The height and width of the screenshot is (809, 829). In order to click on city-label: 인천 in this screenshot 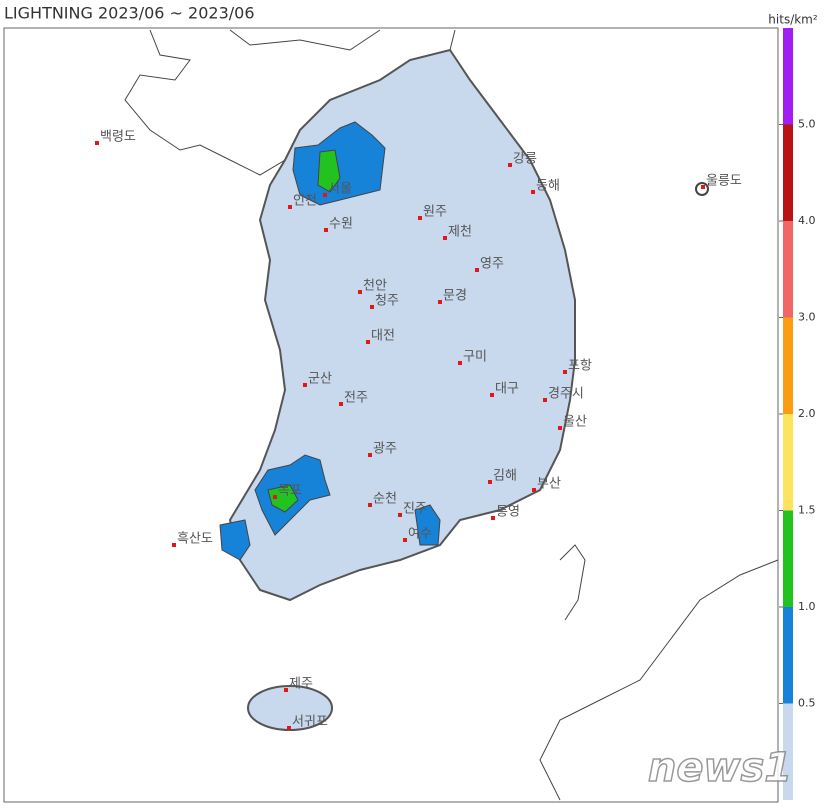, I will do `click(305, 201)`.